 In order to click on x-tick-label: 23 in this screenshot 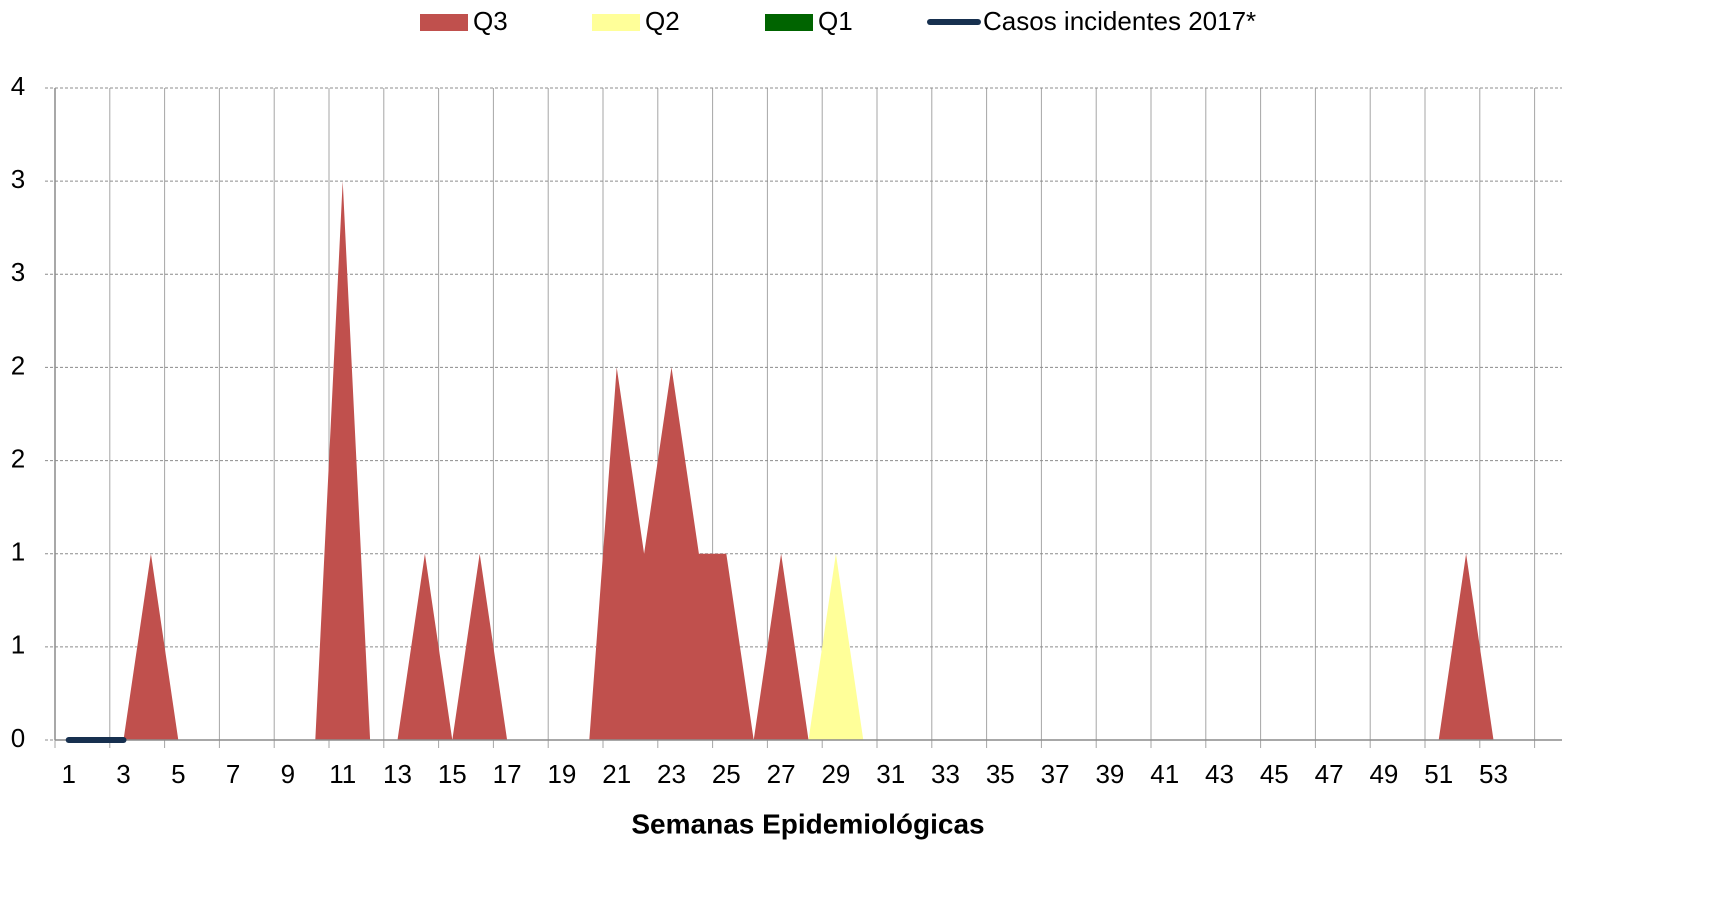, I will do `click(671, 774)`.